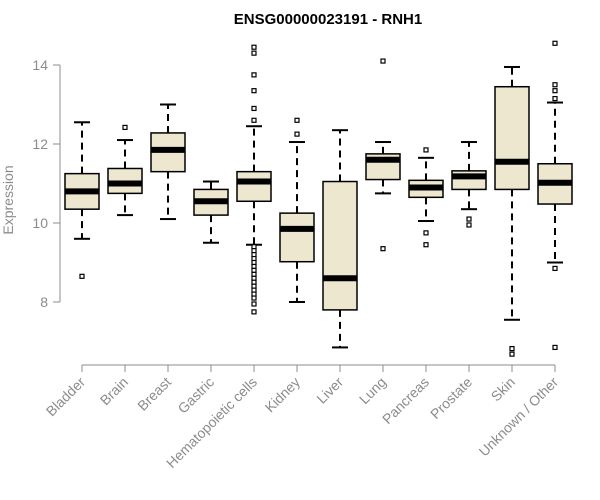  I want to click on box-skin, so click(512, 211).